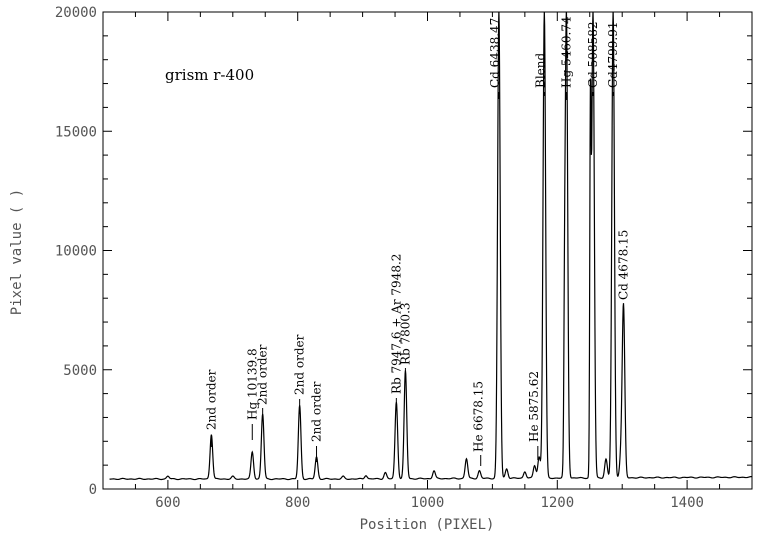 The height and width of the screenshot is (543, 767). I want to click on line-annotation: Hg 10139.8, so click(252, 384).